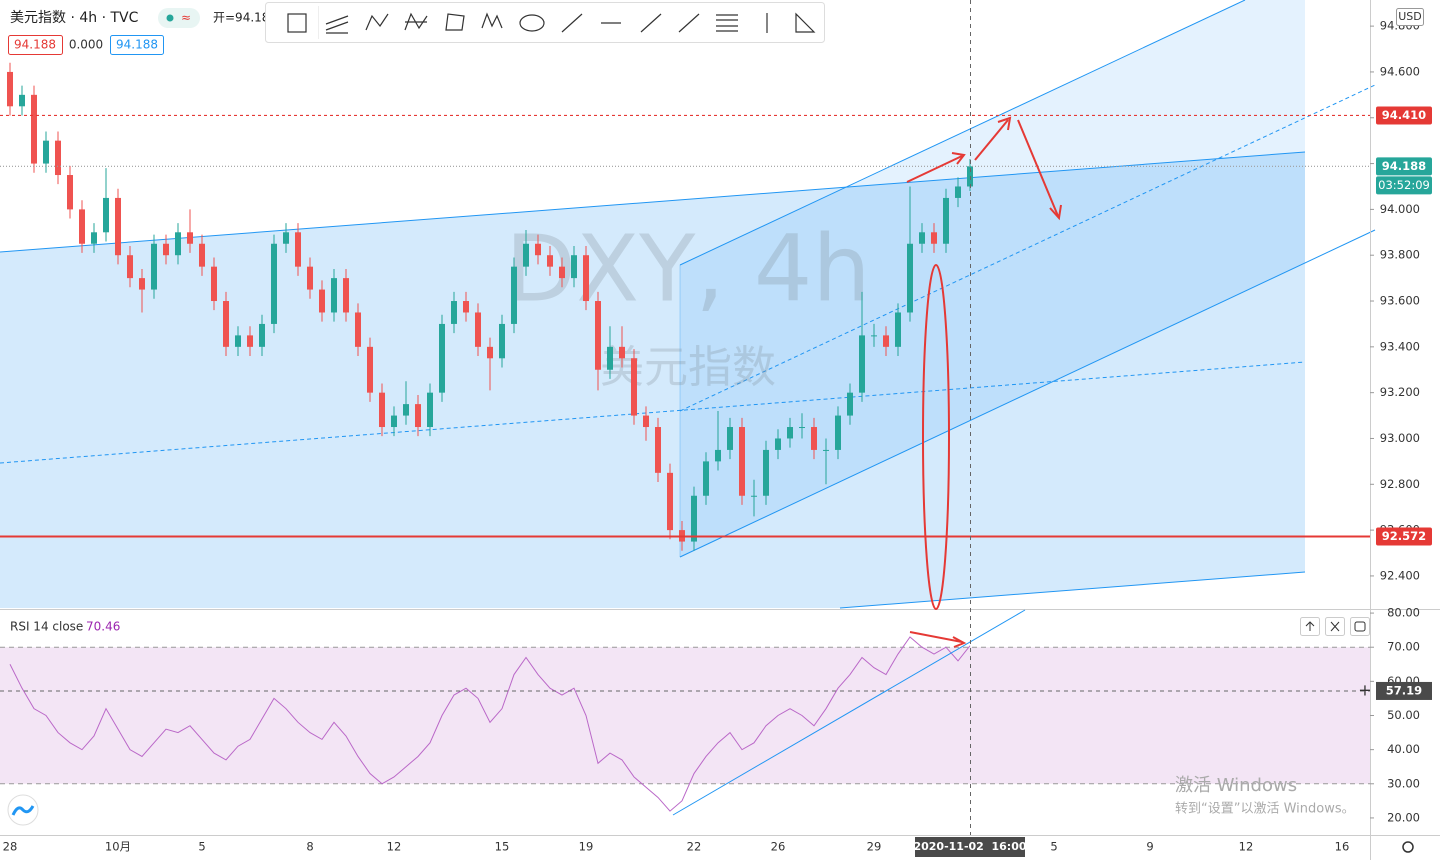 Image resolution: width=1440 pixels, height=860 pixels. What do you see at coordinates (1400, 71) in the screenshot?
I see `y-tick-label: 94.600` at bounding box center [1400, 71].